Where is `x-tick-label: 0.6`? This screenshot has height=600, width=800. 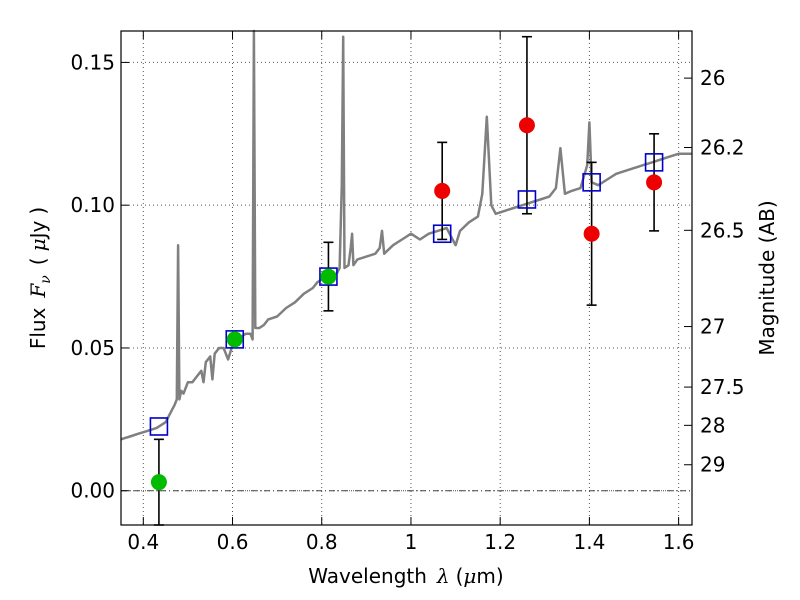 x-tick-label: 0.6 is located at coordinates (233, 542).